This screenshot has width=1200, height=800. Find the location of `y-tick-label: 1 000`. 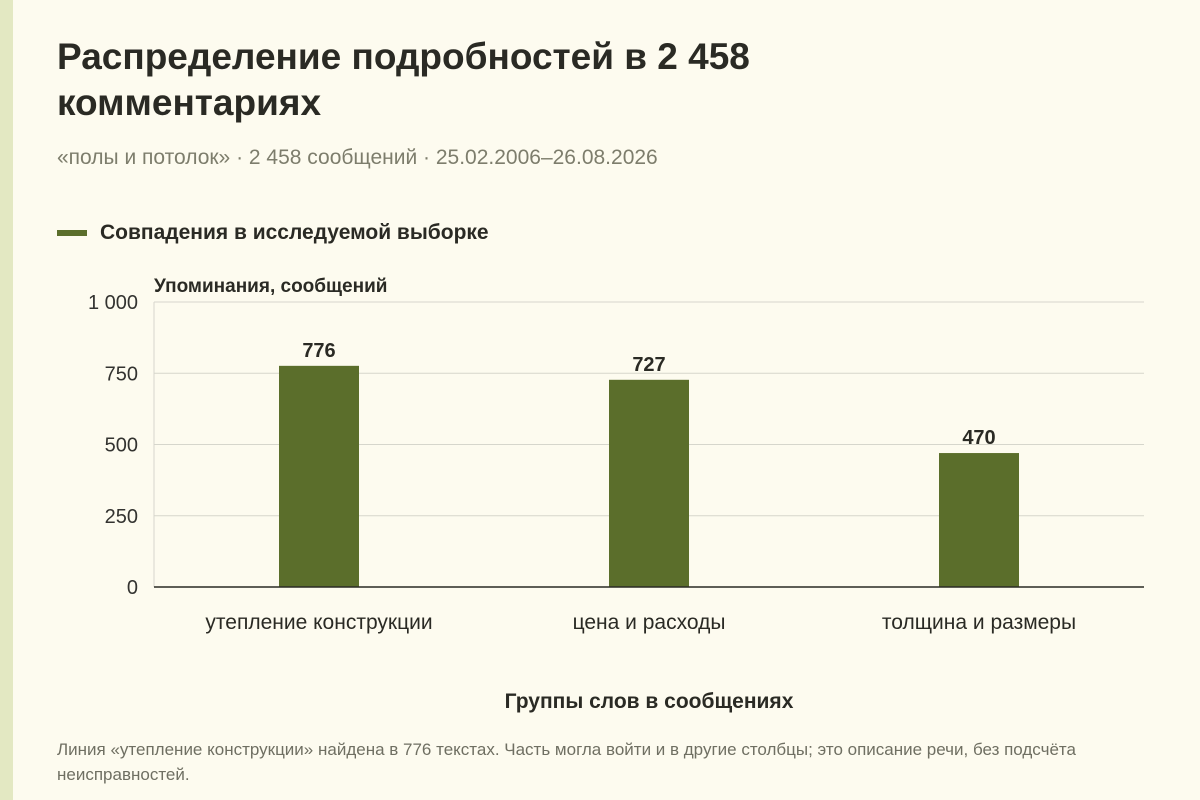

y-tick-label: 1 000 is located at coordinates (113, 303).